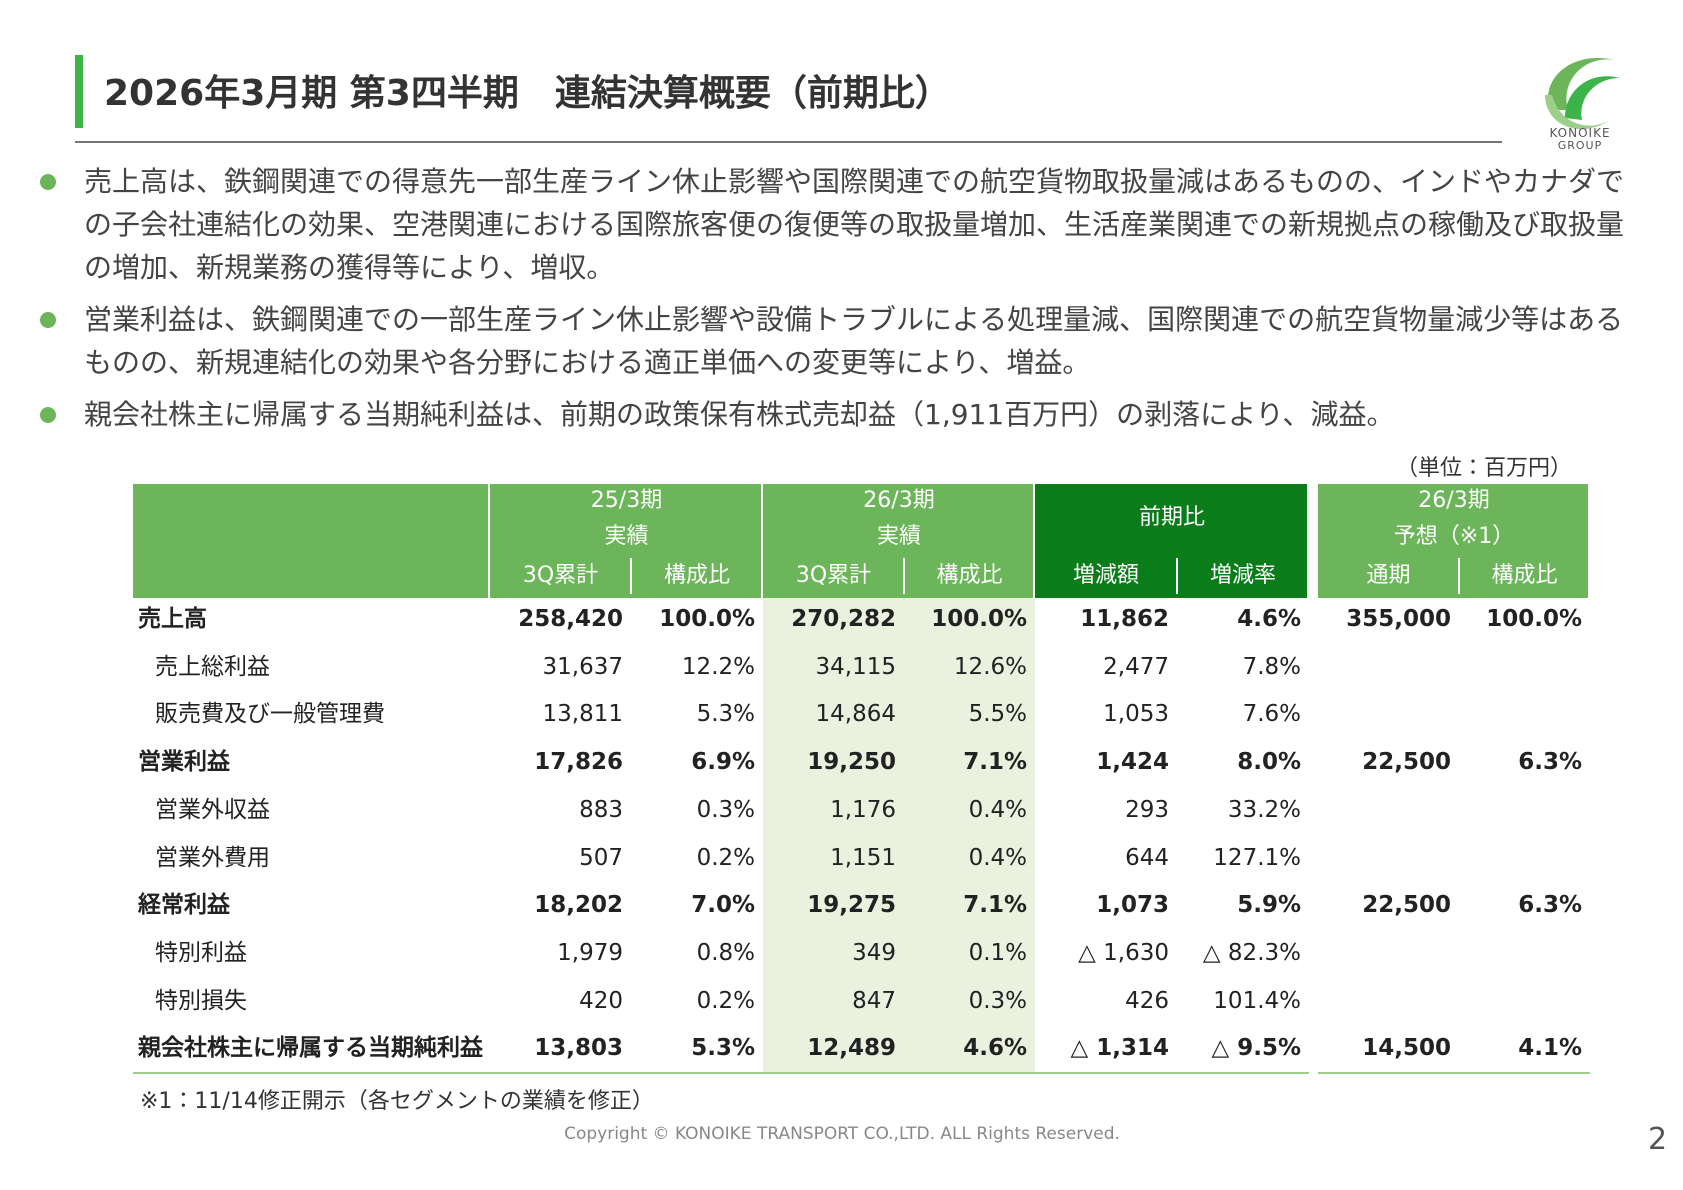 This screenshot has width=1683, height=1190. I want to click on title-bar, so click(79, 91).